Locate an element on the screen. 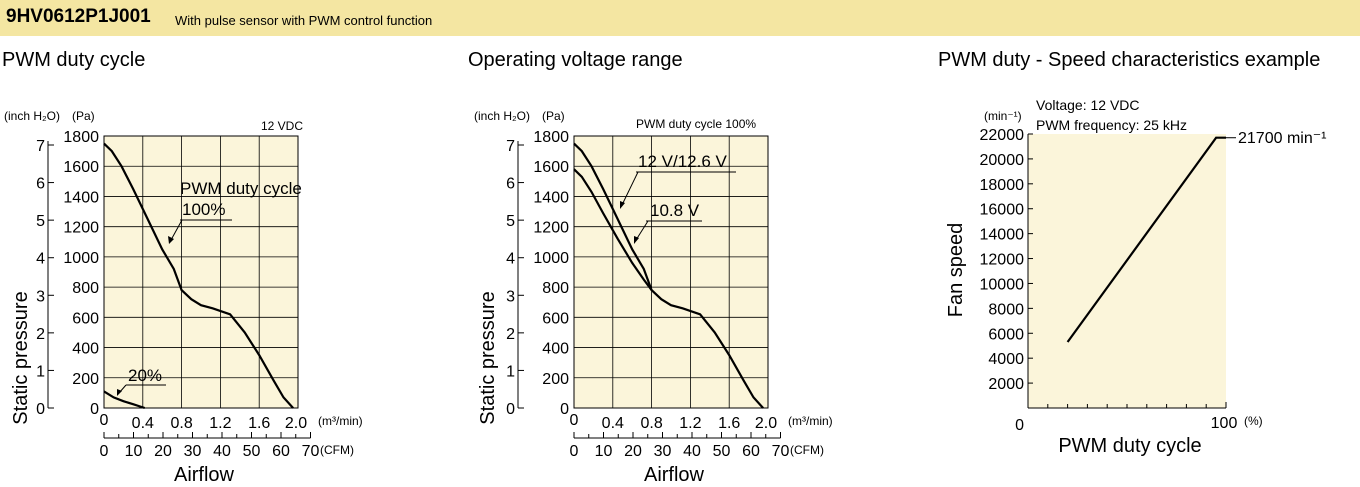  y-tick-label: 16000 is located at coordinates (1002, 210).